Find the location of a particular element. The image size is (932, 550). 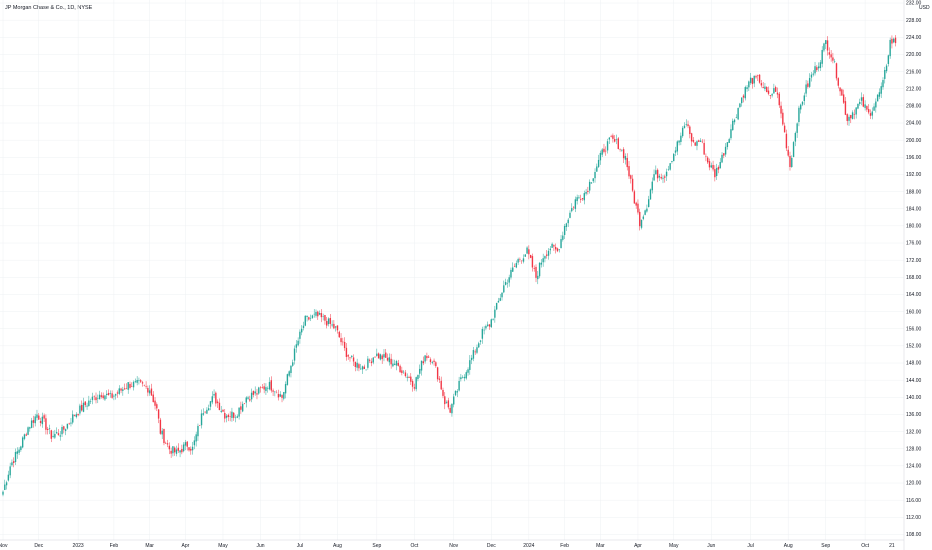

y-tick-label: 192.00 is located at coordinates (914, 175).